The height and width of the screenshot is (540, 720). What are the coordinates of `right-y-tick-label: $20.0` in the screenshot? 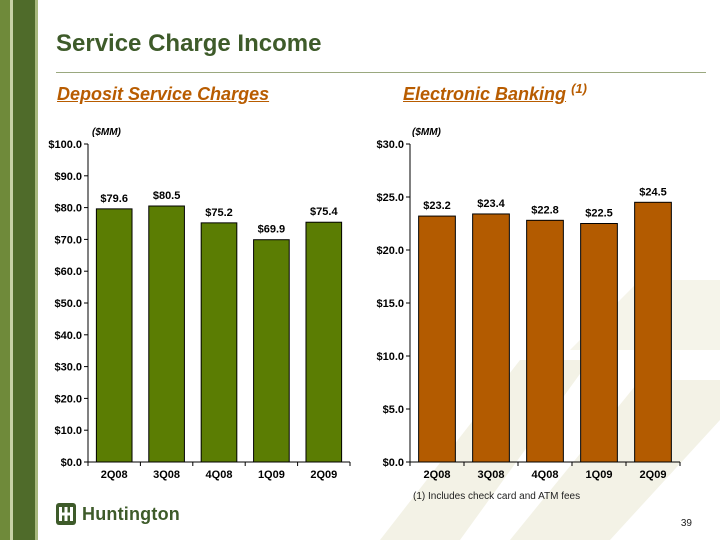 It's located at (390, 251).